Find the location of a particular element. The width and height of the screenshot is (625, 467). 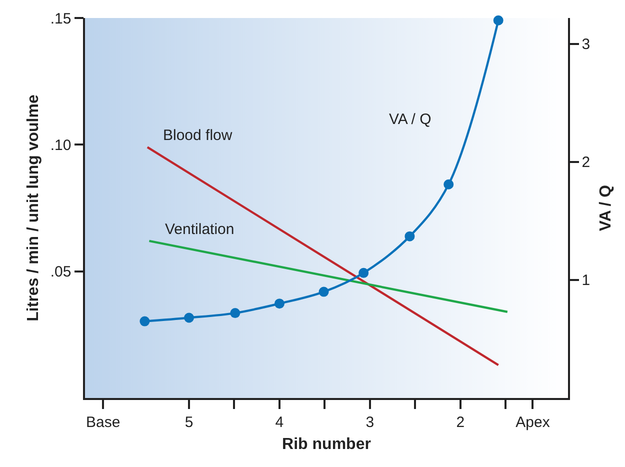

series-label: Blood flow is located at coordinates (197, 135).